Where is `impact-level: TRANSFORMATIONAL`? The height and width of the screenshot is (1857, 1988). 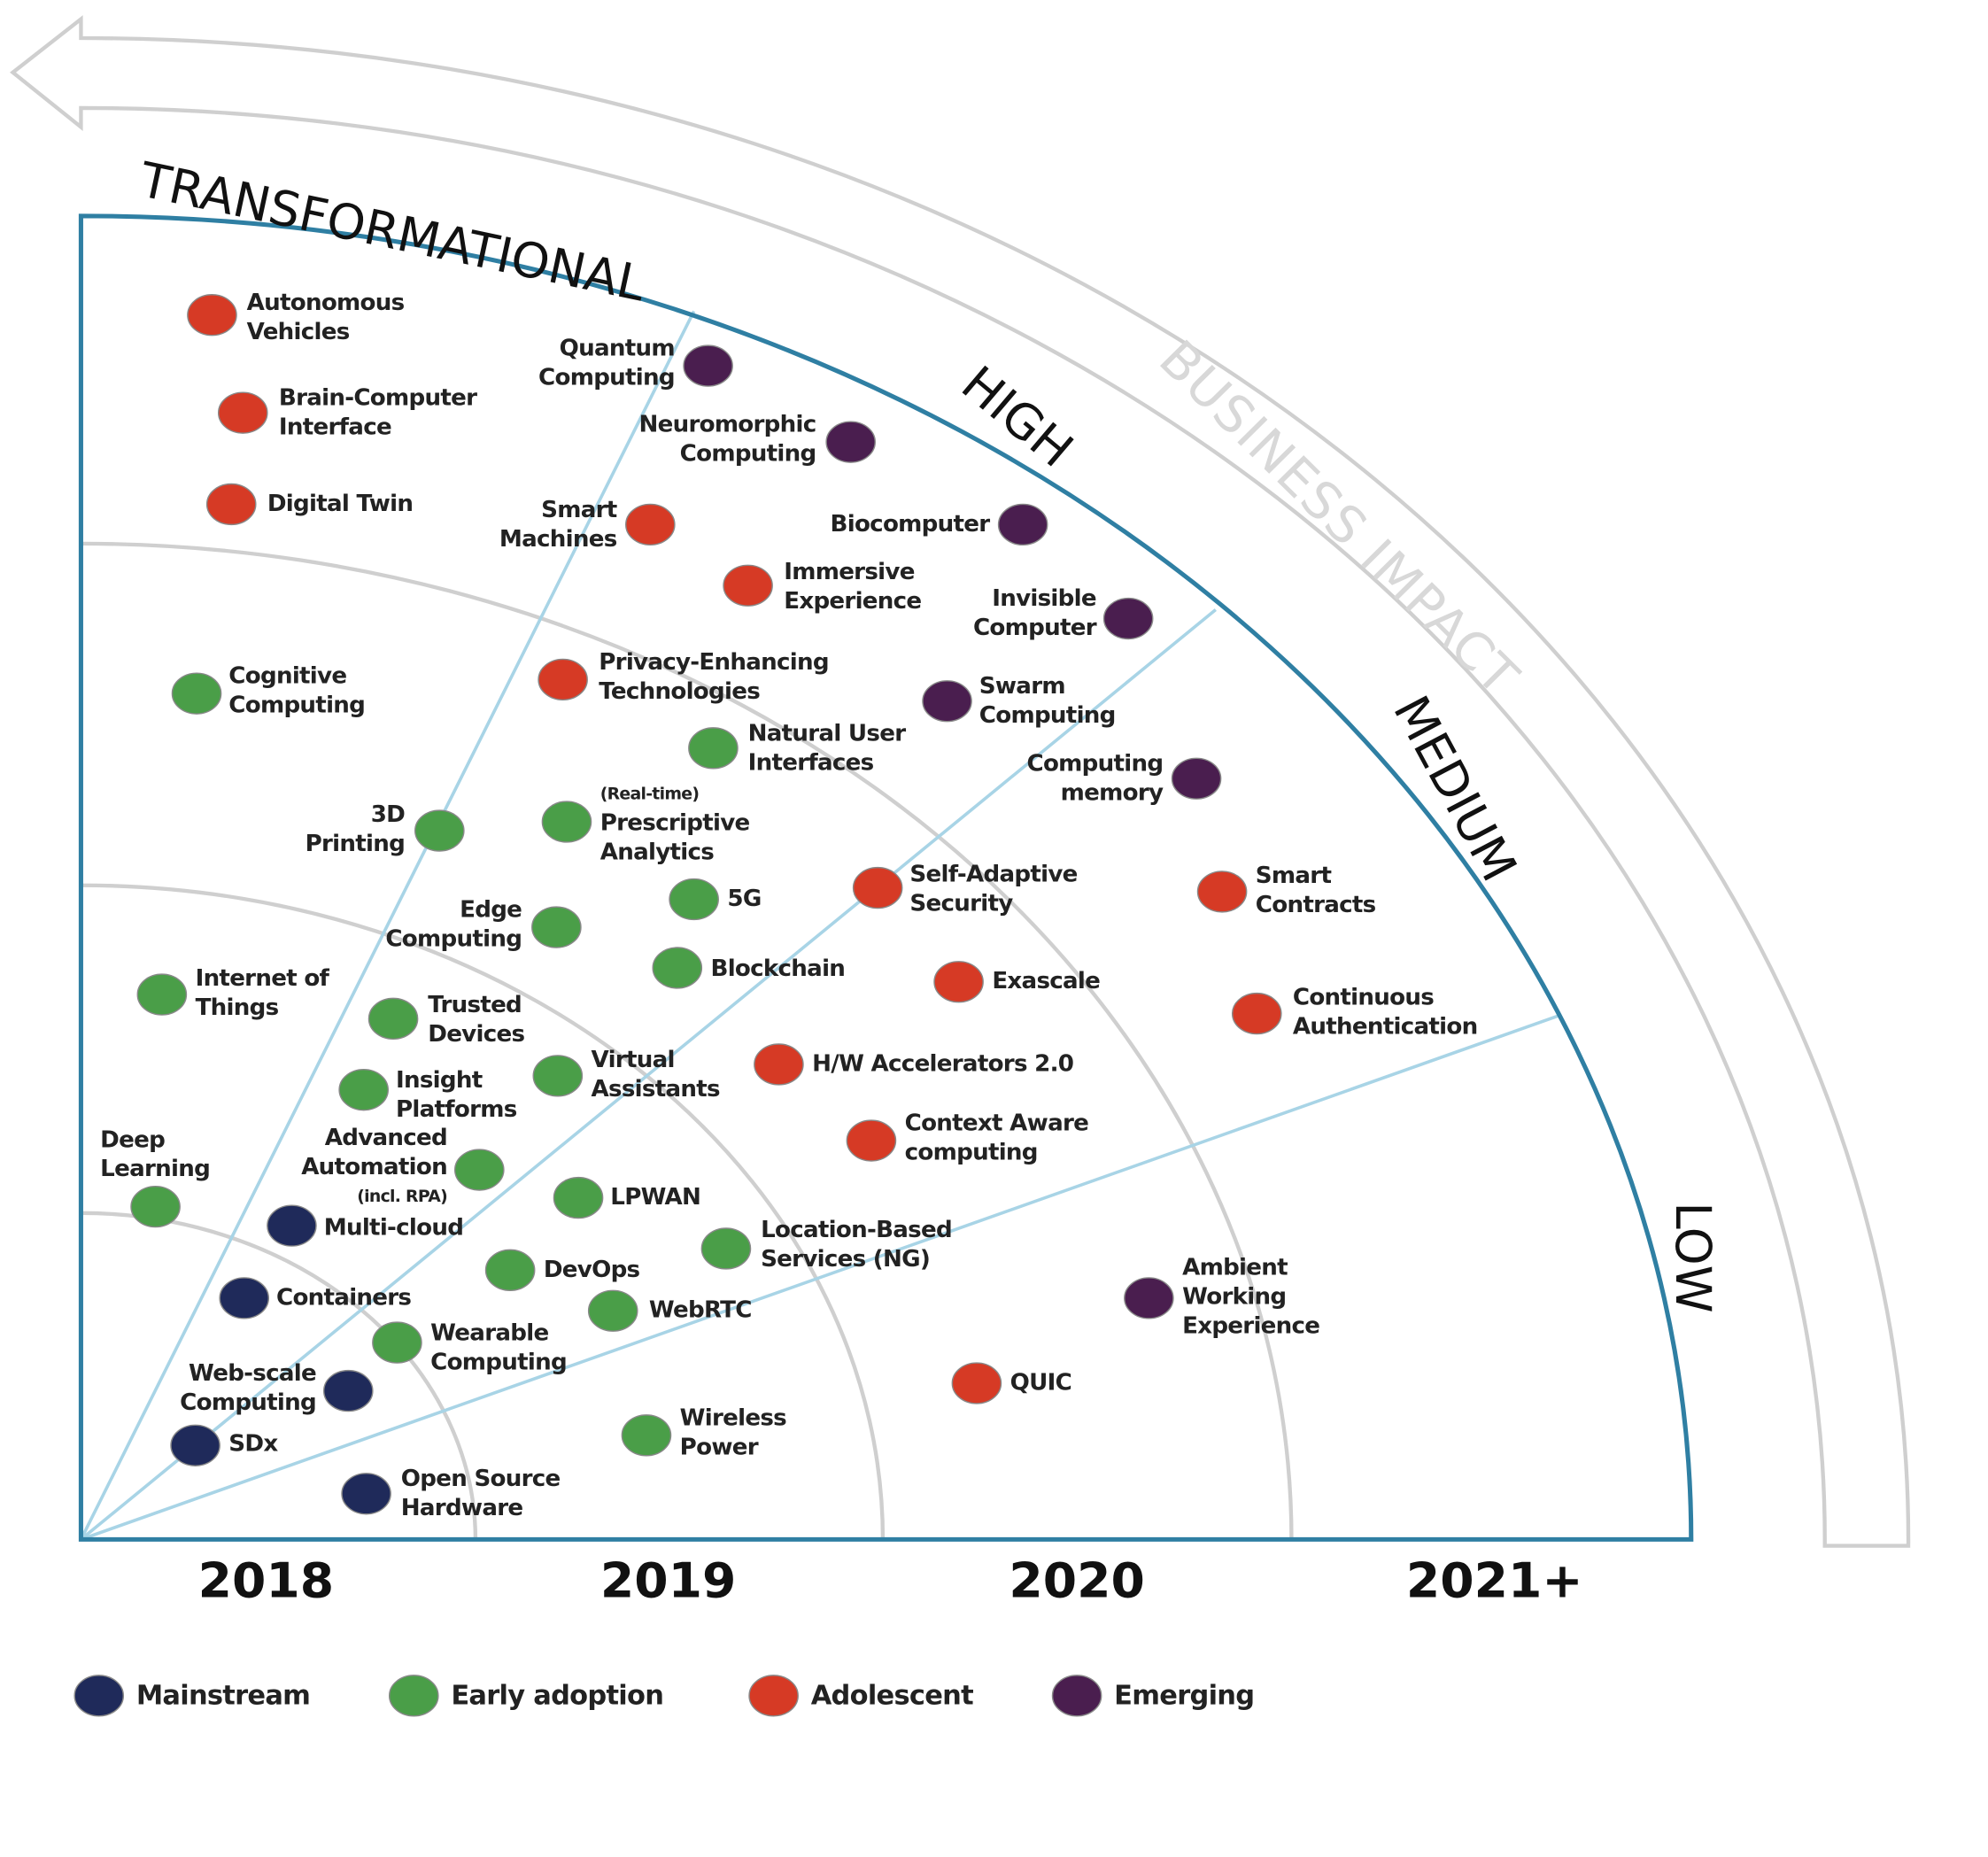
impact-level: TRANSFORMATIONAL is located at coordinates (393, 232).